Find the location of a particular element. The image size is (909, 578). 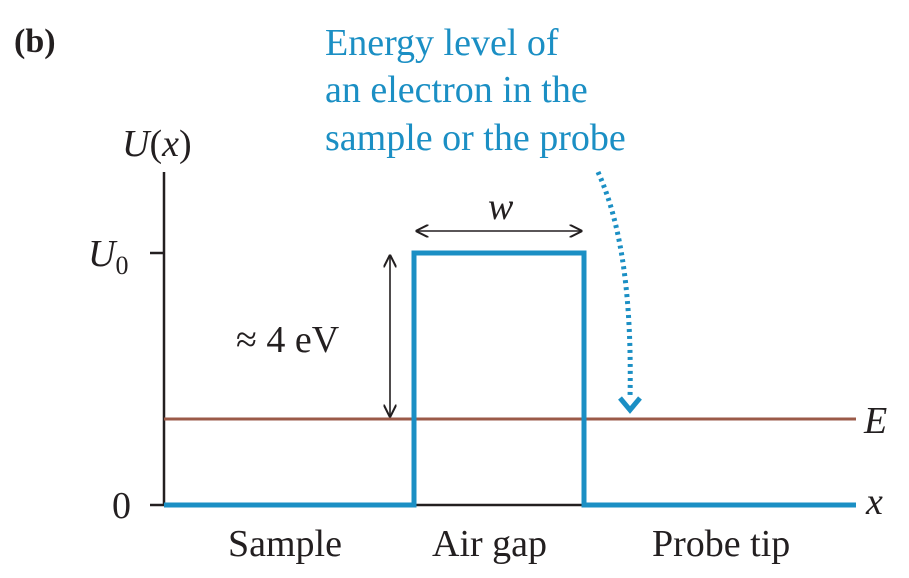

y-axis-label-paren-close: ) is located at coordinates (185, 144).